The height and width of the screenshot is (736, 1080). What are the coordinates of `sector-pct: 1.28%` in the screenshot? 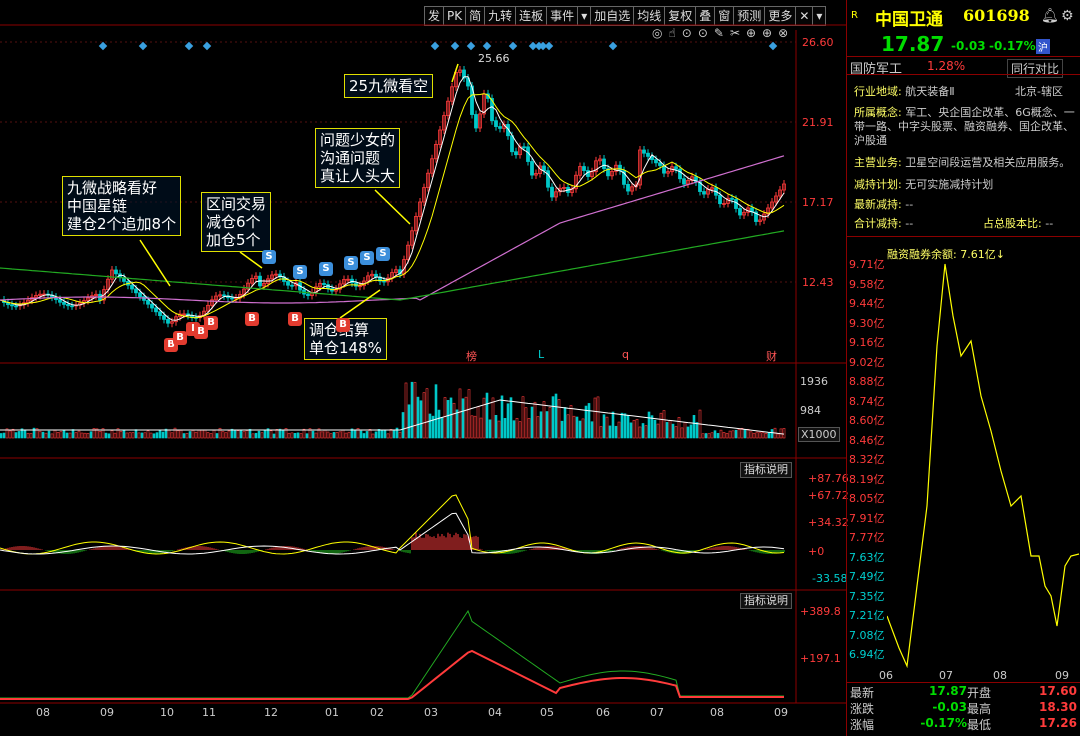 It's located at (946, 66).